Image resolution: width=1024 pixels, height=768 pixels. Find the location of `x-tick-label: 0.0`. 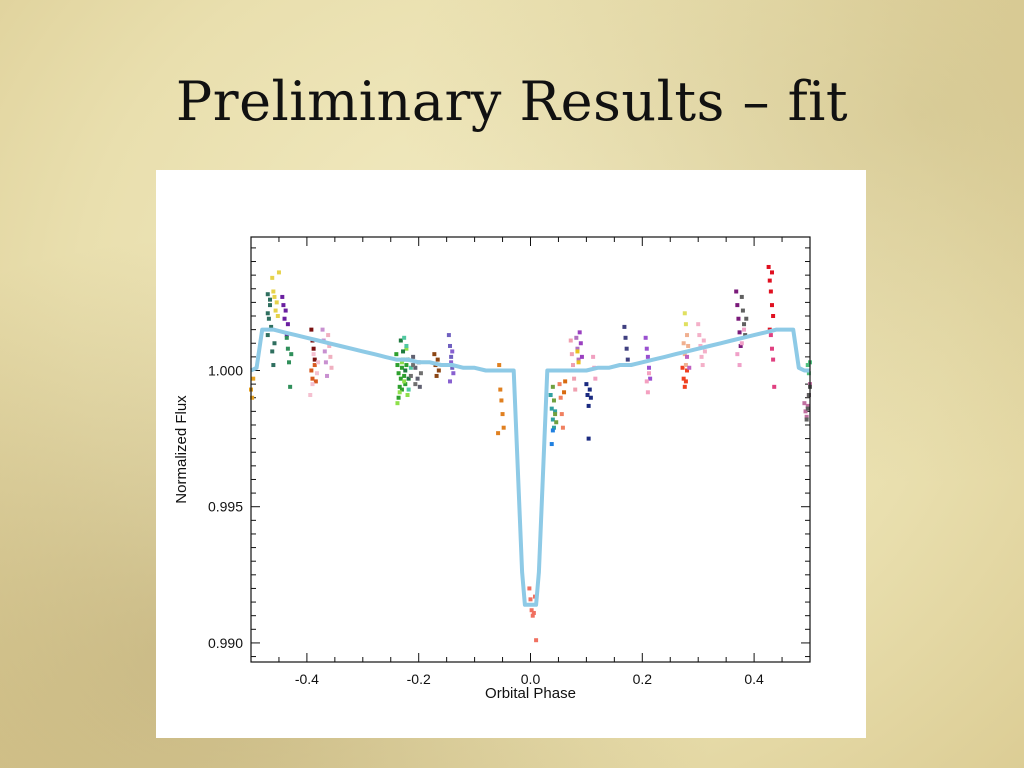

x-tick-label: 0.0 is located at coordinates (531, 679).